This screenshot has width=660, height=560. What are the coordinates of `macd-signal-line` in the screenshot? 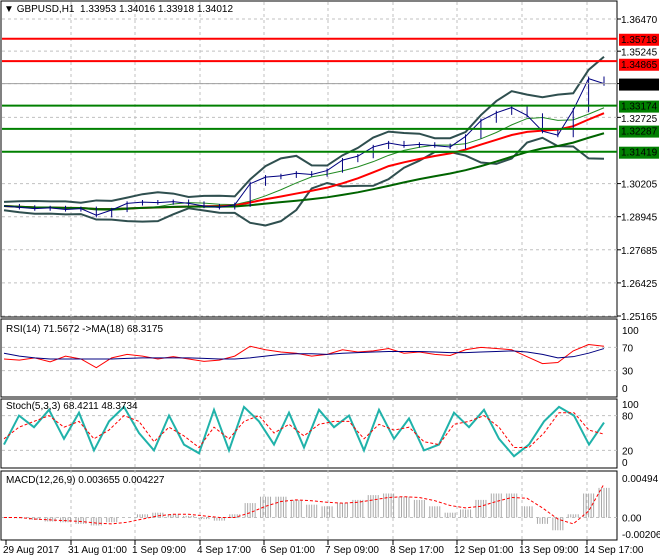 It's located at (304, 504).